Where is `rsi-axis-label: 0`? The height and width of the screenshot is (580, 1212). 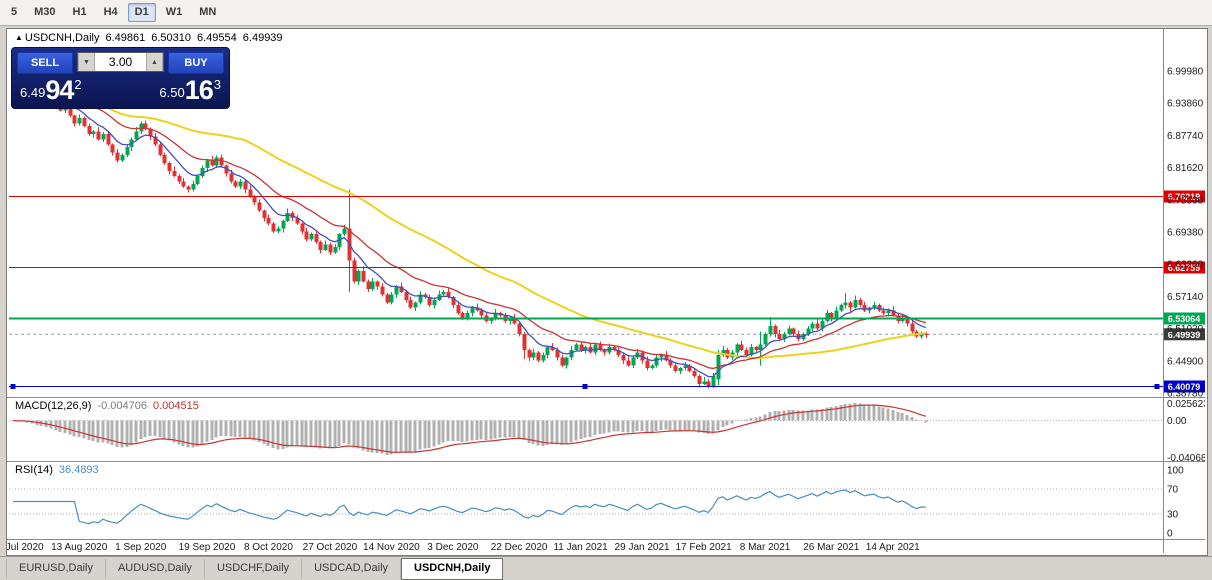
rsi-axis-label: 0 is located at coordinates (1170, 534).